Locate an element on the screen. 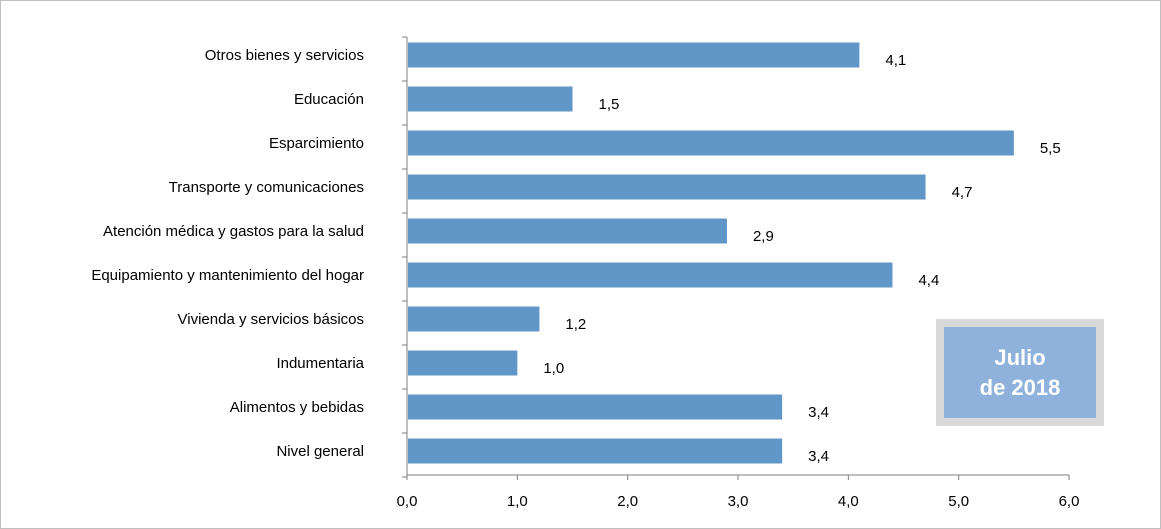 This screenshot has width=1161, height=529. data-label: 1,2 is located at coordinates (575, 324).